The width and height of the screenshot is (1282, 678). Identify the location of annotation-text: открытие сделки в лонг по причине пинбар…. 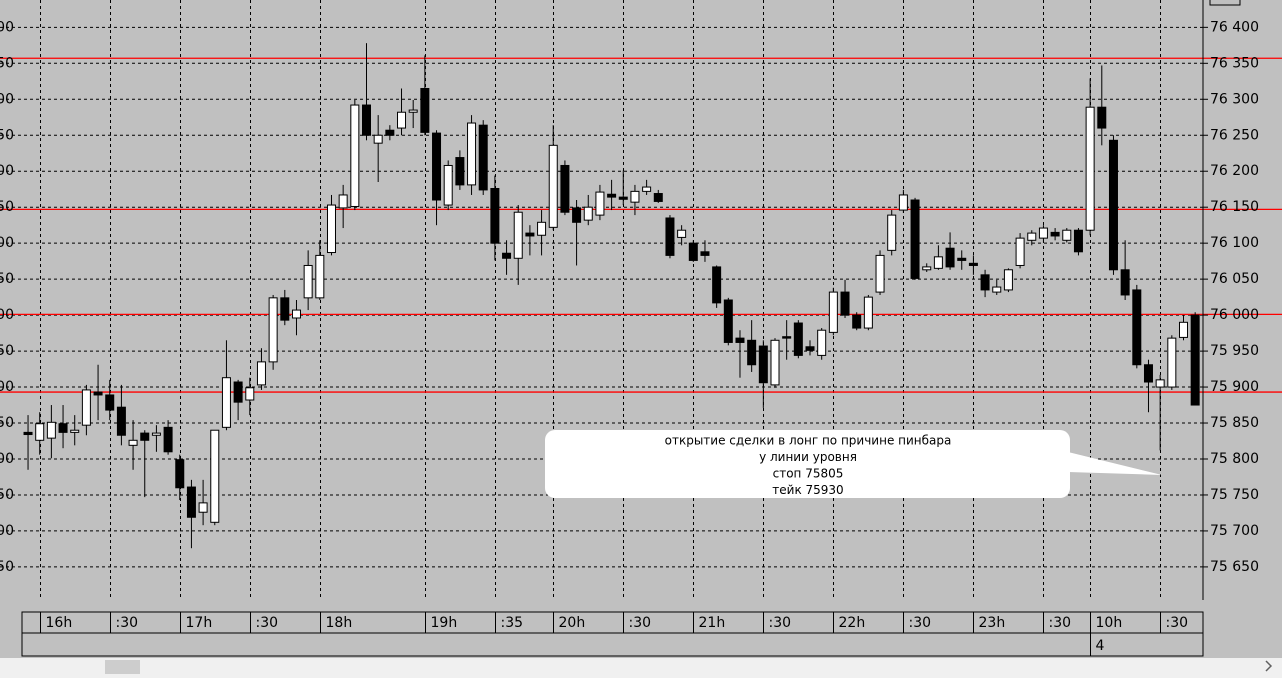
(808, 441).